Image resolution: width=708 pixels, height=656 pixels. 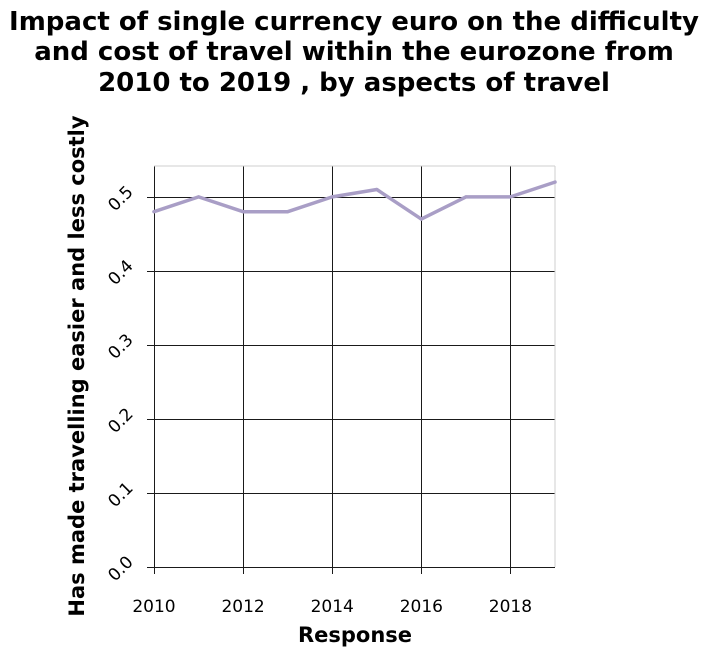 What do you see at coordinates (332, 607) in the screenshot?
I see `x-tick-label: 2014` at bounding box center [332, 607].